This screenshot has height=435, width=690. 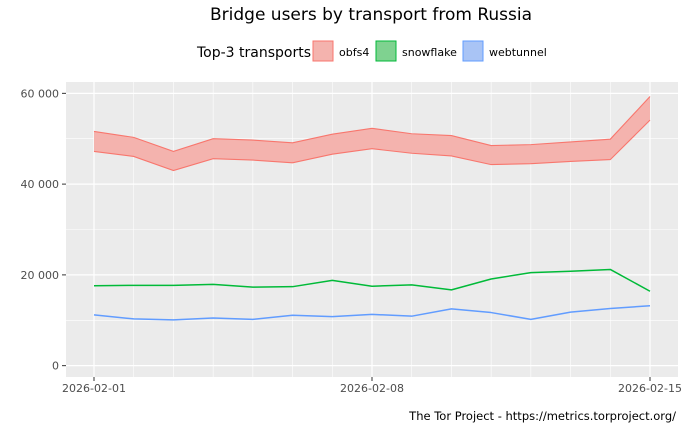 I want to click on x-tick-label: 2026-02-15, so click(x=650, y=388).